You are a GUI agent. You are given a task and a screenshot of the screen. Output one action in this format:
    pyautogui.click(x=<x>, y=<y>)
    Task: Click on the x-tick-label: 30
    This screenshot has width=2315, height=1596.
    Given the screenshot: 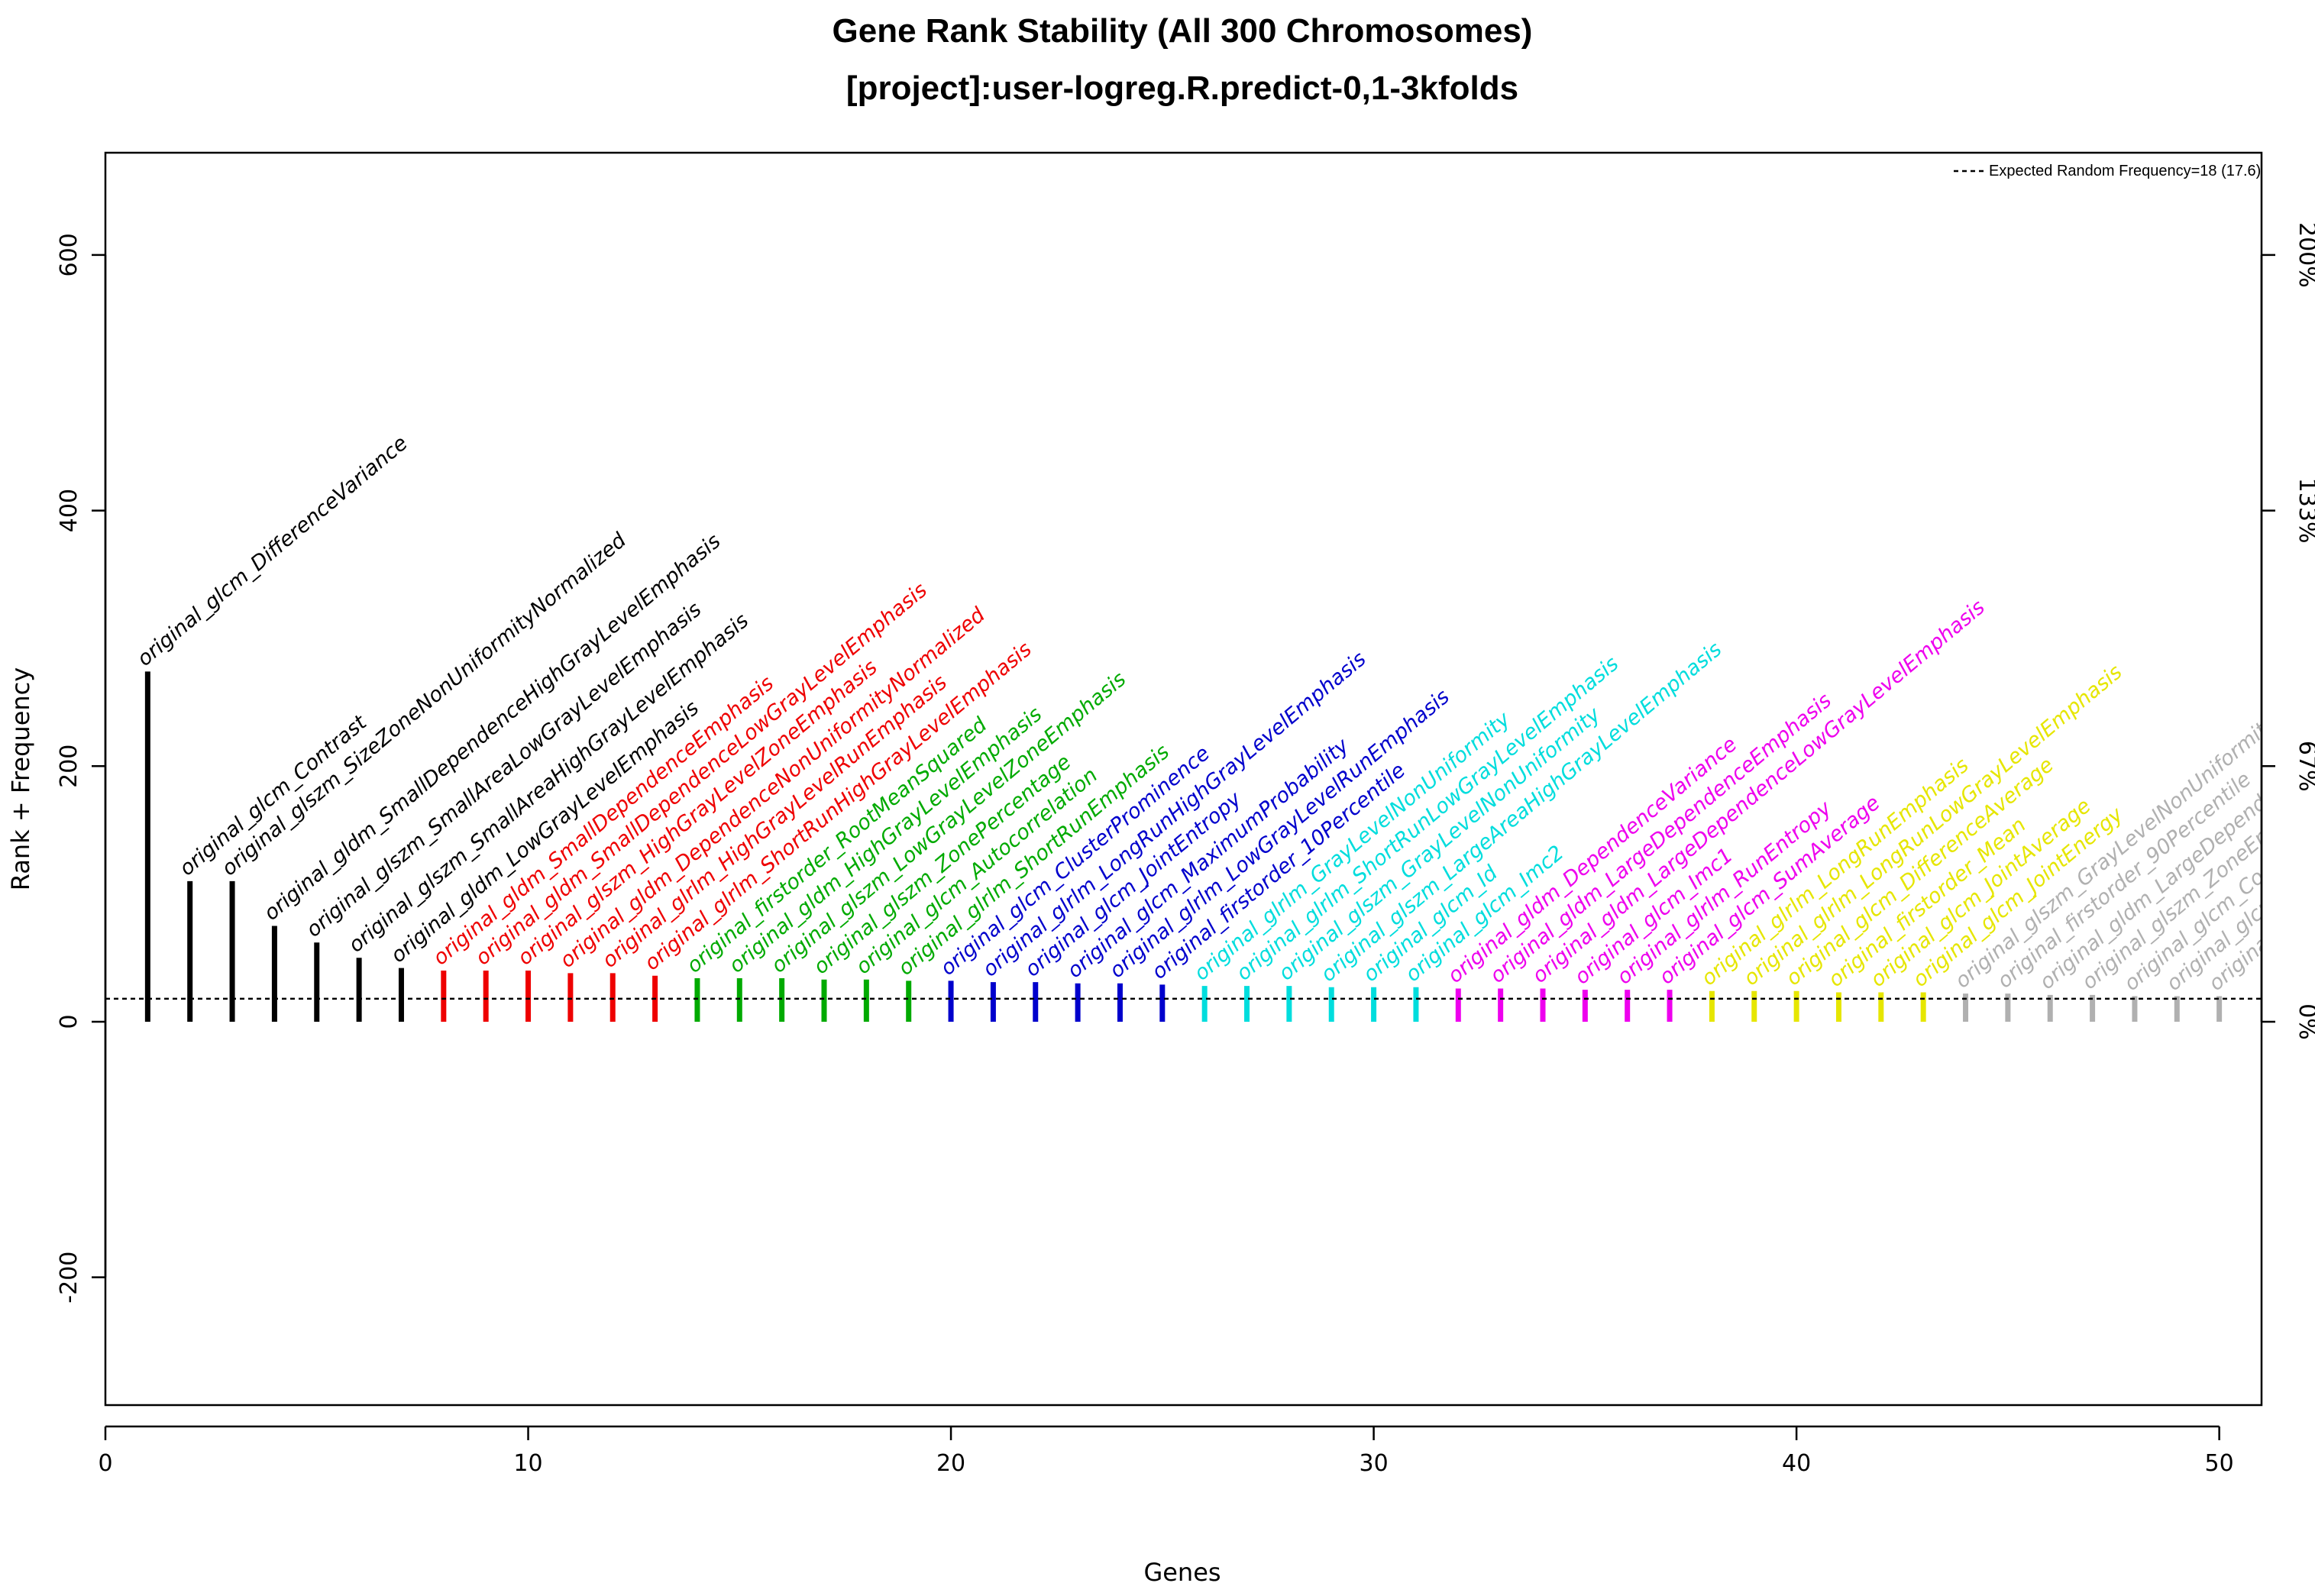 What is the action you would take?
    pyautogui.click(x=1373, y=1463)
    